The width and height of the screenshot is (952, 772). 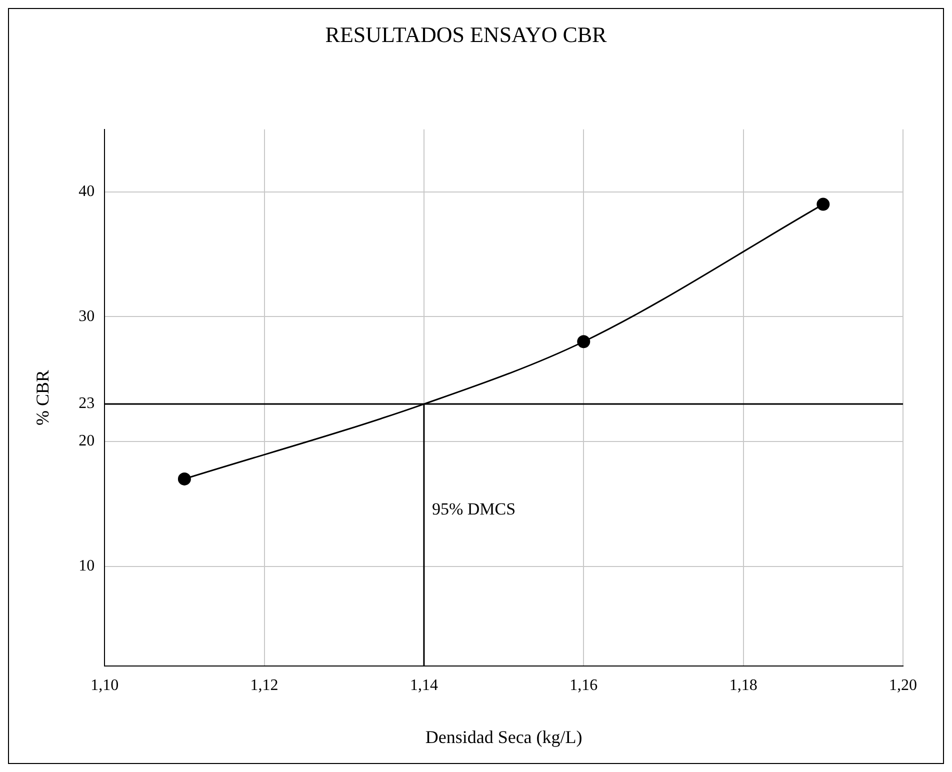 What do you see at coordinates (503, 736) in the screenshot?
I see `x-axis-title: Densidad Seca (kg/L)` at bounding box center [503, 736].